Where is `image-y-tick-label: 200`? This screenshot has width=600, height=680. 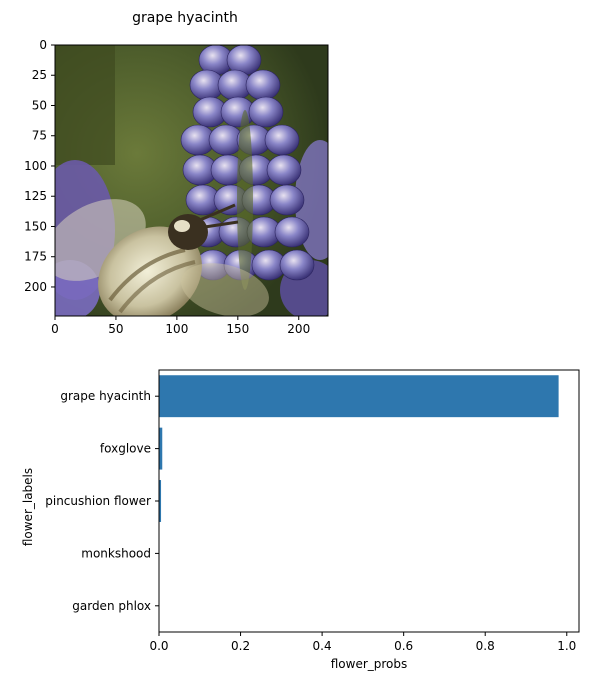
image-y-tick-label: 200 is located at coordinates (35, 287).